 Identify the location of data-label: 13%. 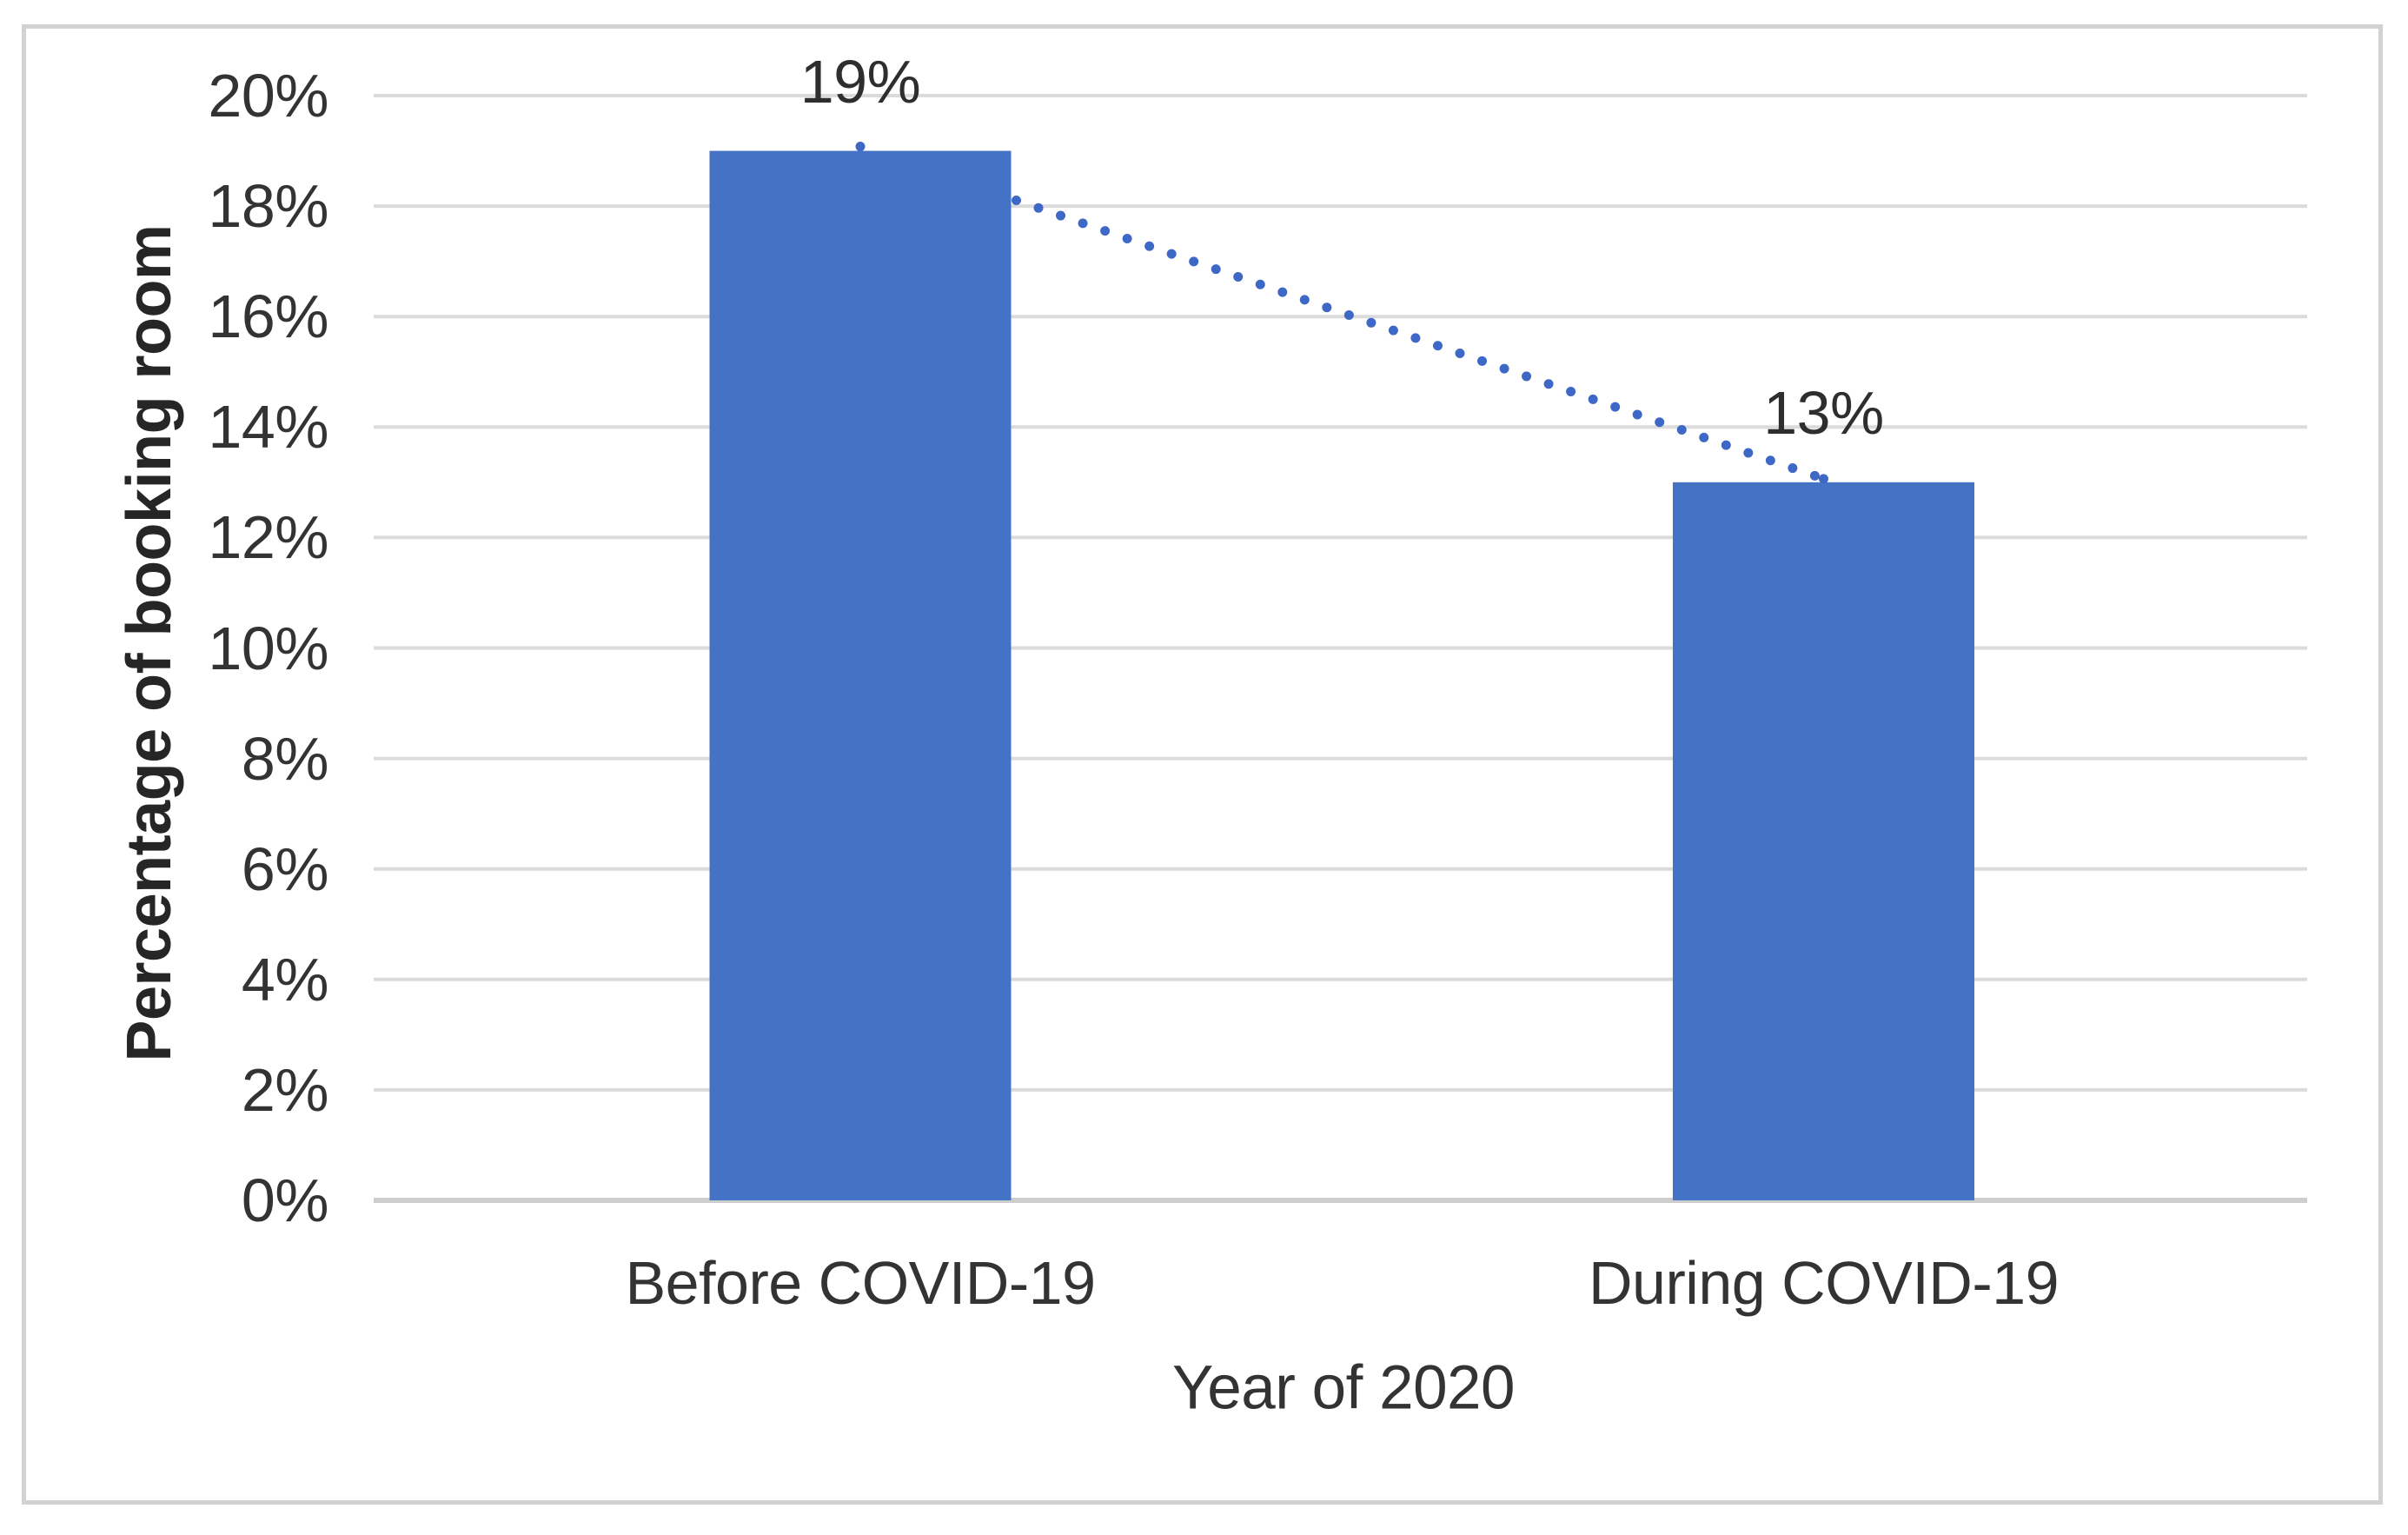
(1823, 412).